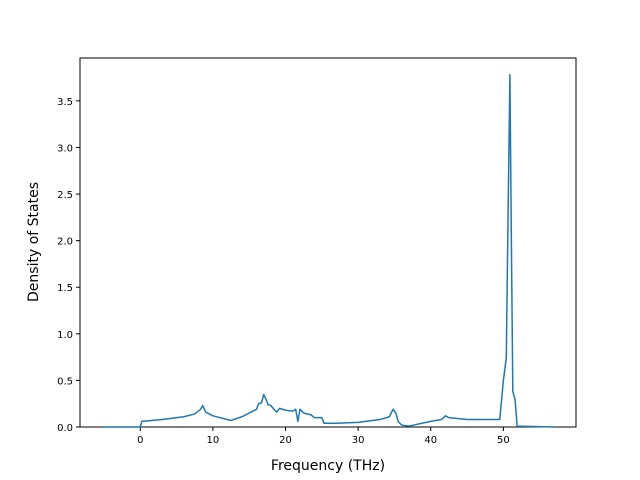 The width and height of the screenshot is (640, 480). Describe the element at coordinates (430, 440) in the screenshot. I see `x-tick-label: 40` at that location.